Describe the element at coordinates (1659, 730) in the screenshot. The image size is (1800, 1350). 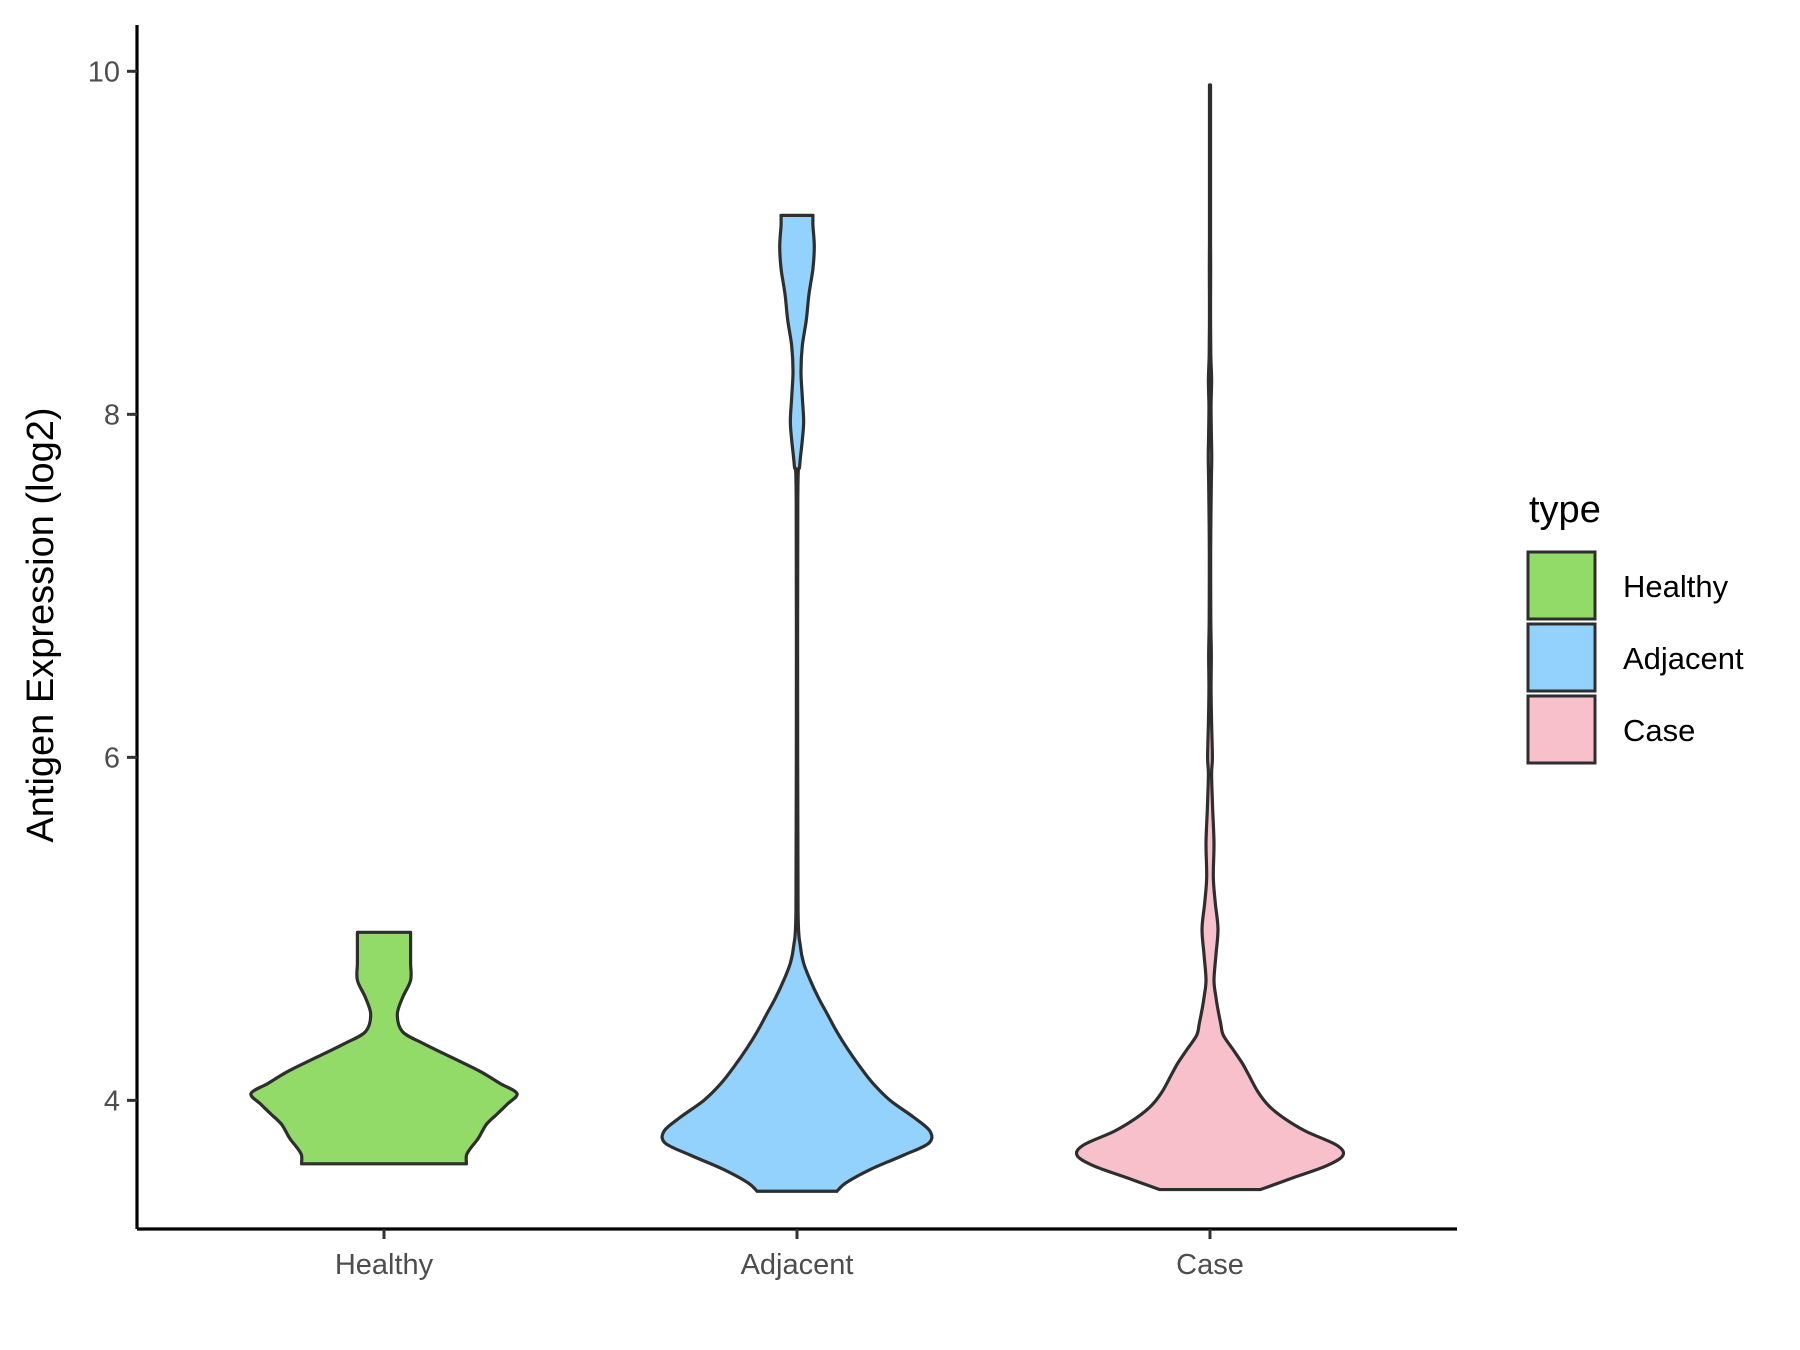
I see `legend-label-case: Case` at that location.